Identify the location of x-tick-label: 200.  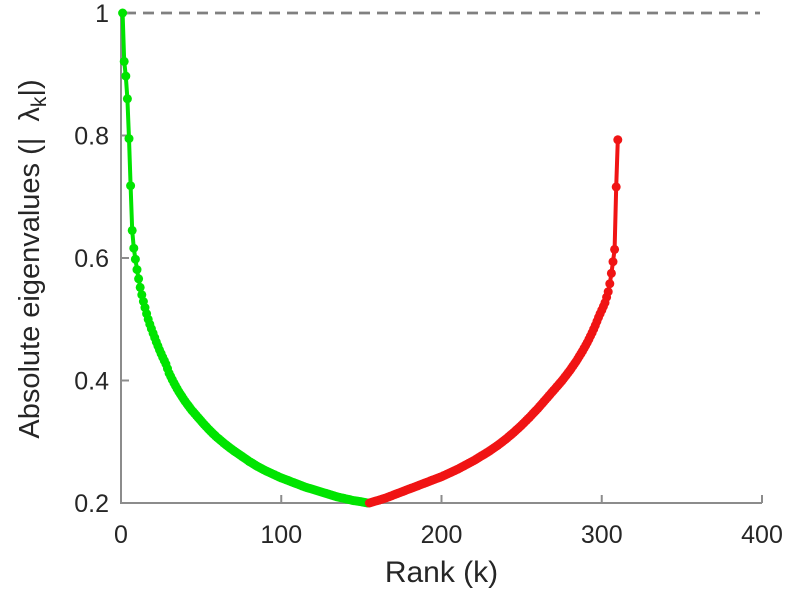
(442, 535).